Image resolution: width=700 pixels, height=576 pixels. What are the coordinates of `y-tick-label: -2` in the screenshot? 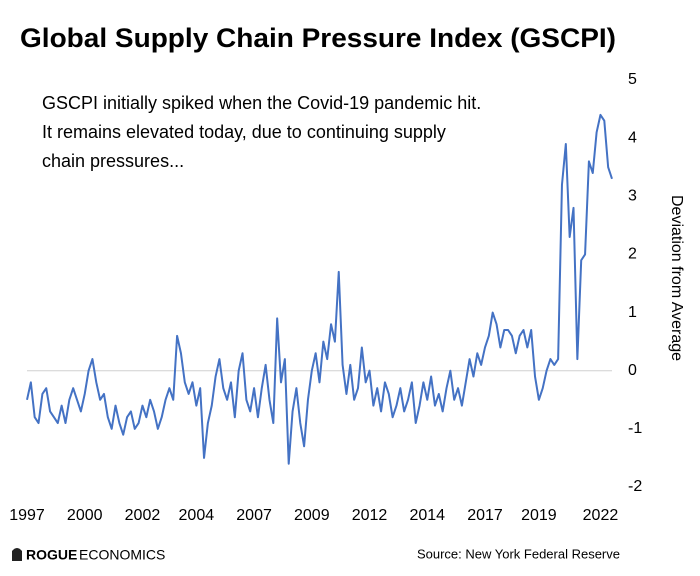 It's located at (635, 486).